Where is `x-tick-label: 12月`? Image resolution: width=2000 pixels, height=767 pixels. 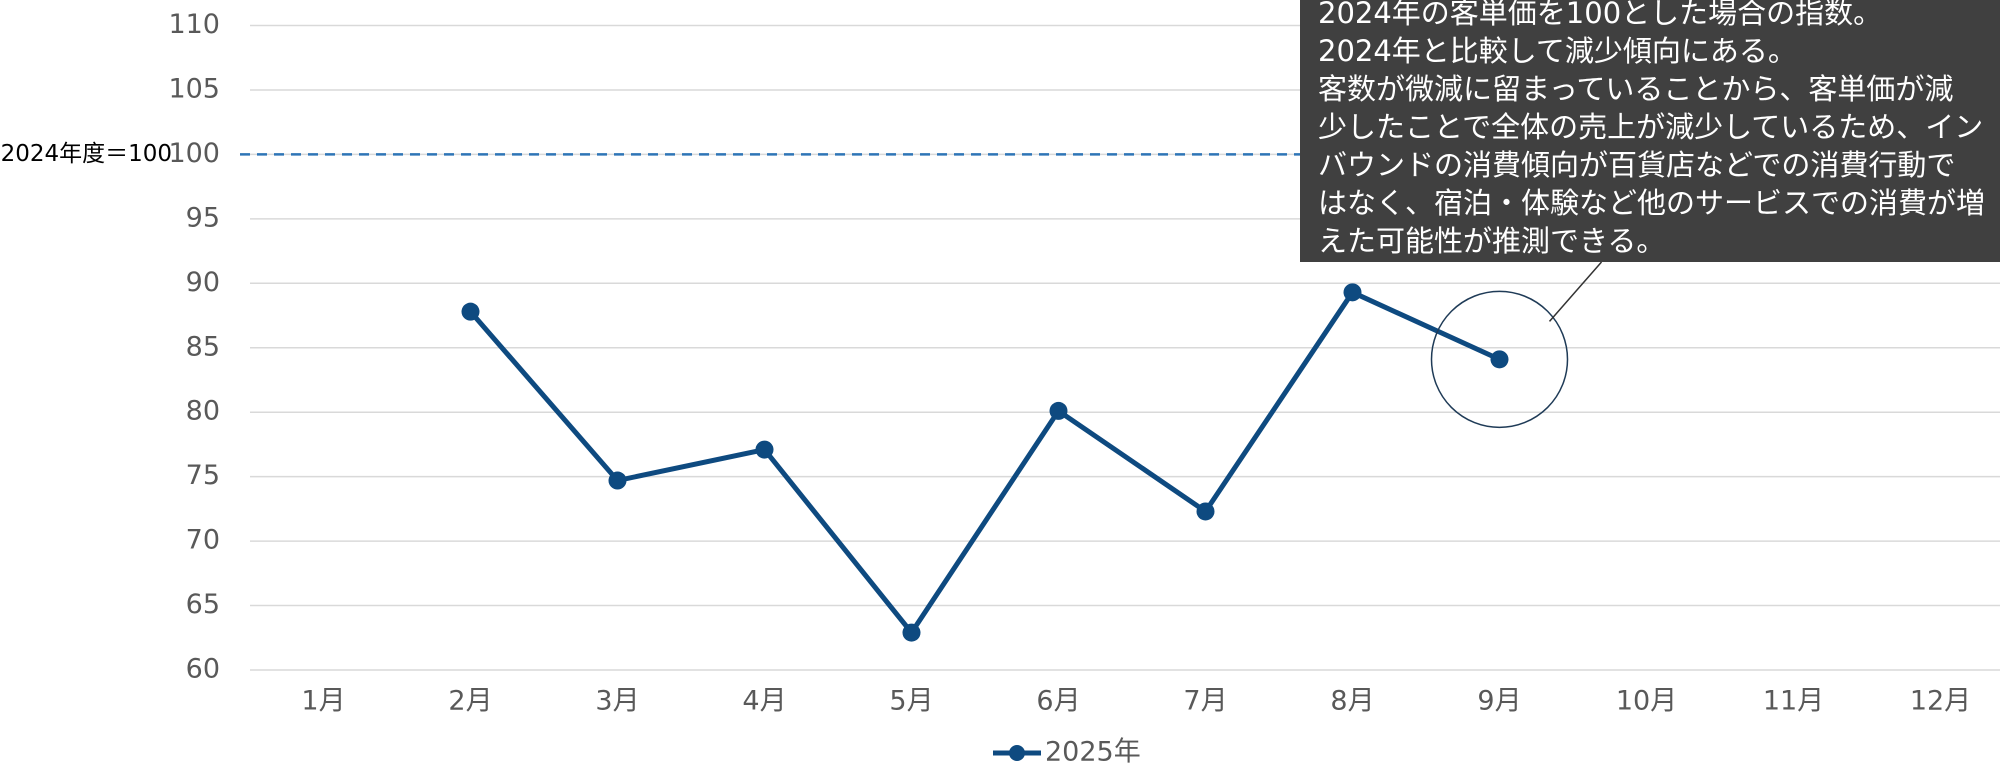
x-tick-label: 12月 is located at coordinates (1940, 701).